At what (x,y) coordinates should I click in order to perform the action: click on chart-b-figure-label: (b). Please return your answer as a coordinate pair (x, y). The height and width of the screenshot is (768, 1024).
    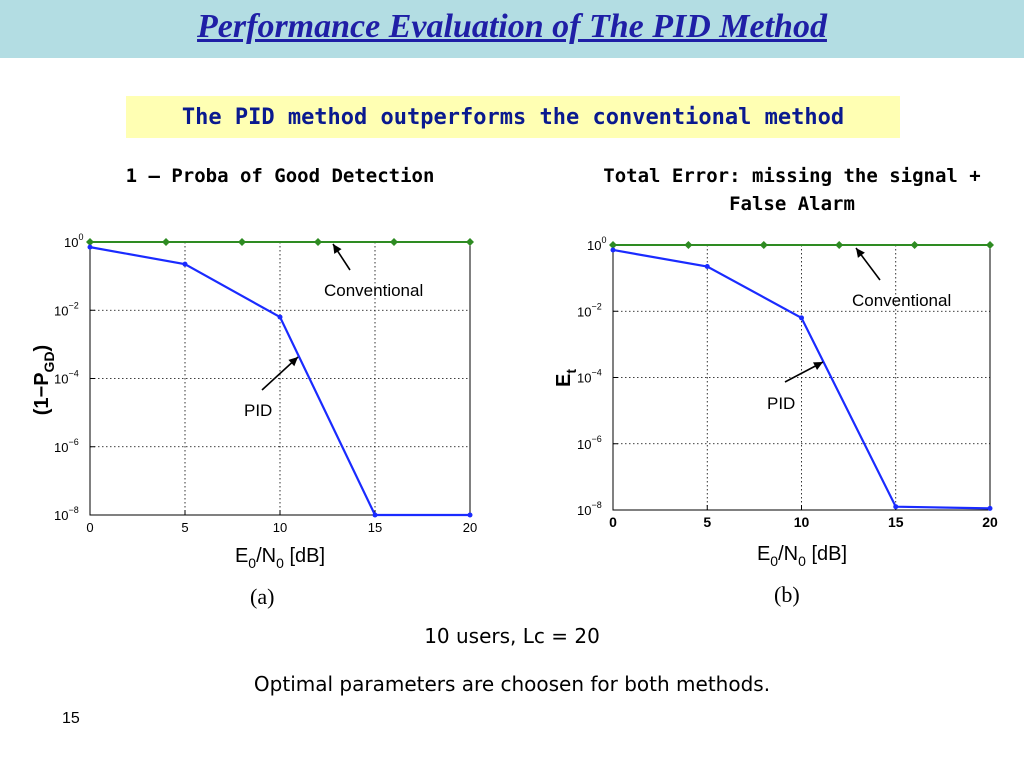
    Looking at the image, I should click on (787, 594).